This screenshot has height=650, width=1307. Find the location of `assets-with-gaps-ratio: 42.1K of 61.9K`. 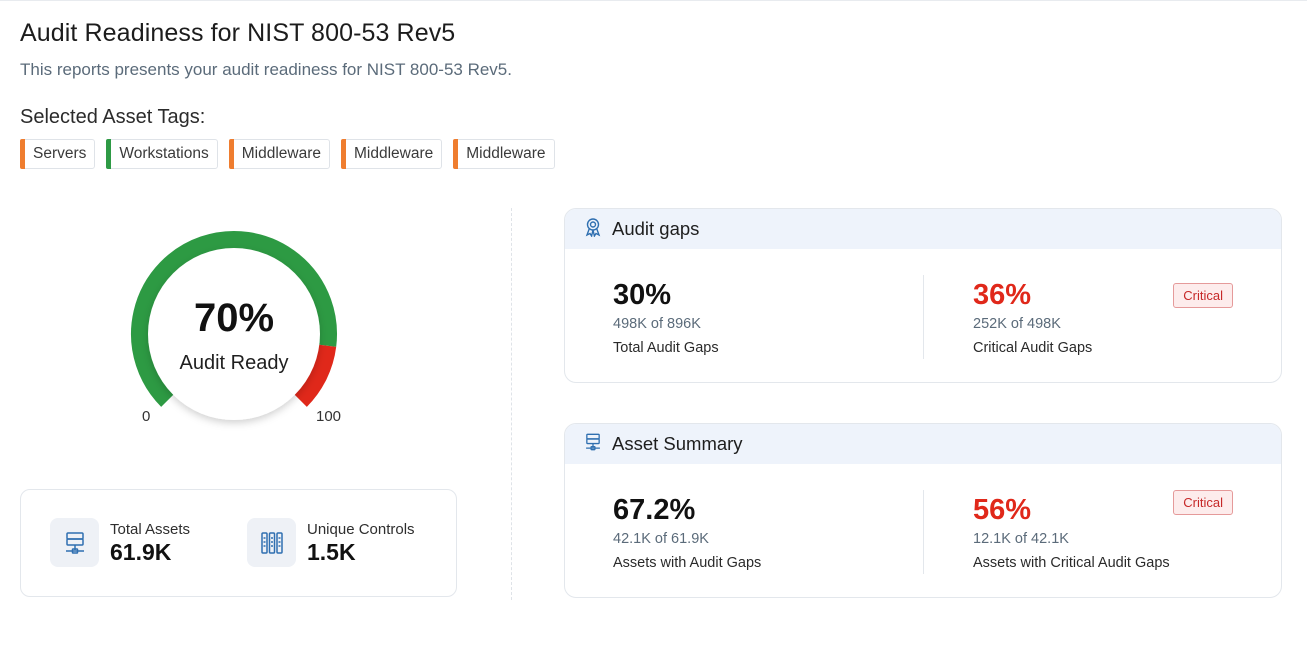

assets-with-gaps-ratio: 42.1K of 61.9K is located at coordinates (661, 539).